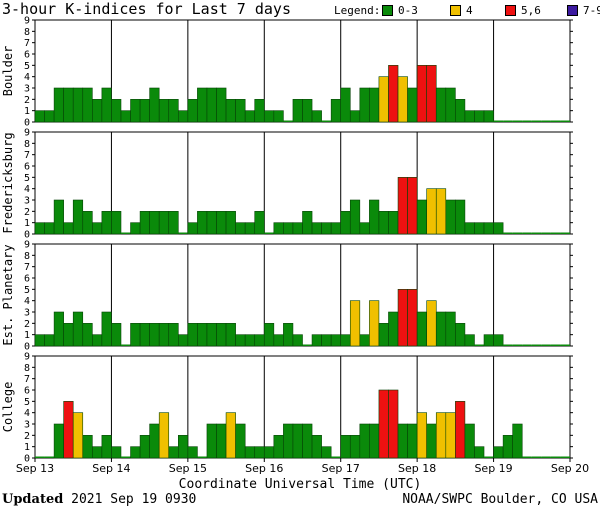 This screenshot has height=510, width=600. What do you see at coordinates (500, 499) in the screenshot?
I see `credit-text: NOAA/SWPC Boulder, CO USA` at bounding box center [500, 499].